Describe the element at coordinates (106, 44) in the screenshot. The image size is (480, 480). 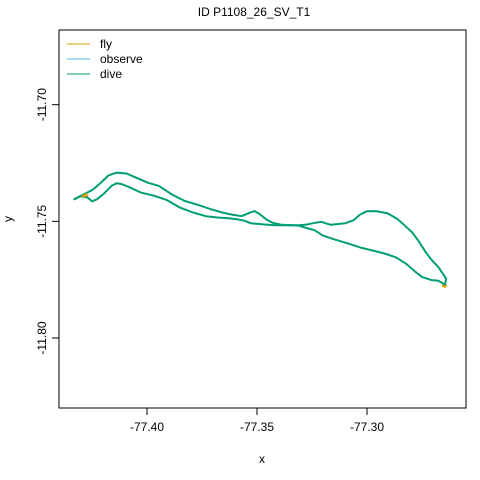
I see `legend-label-fly: fly` at that location.